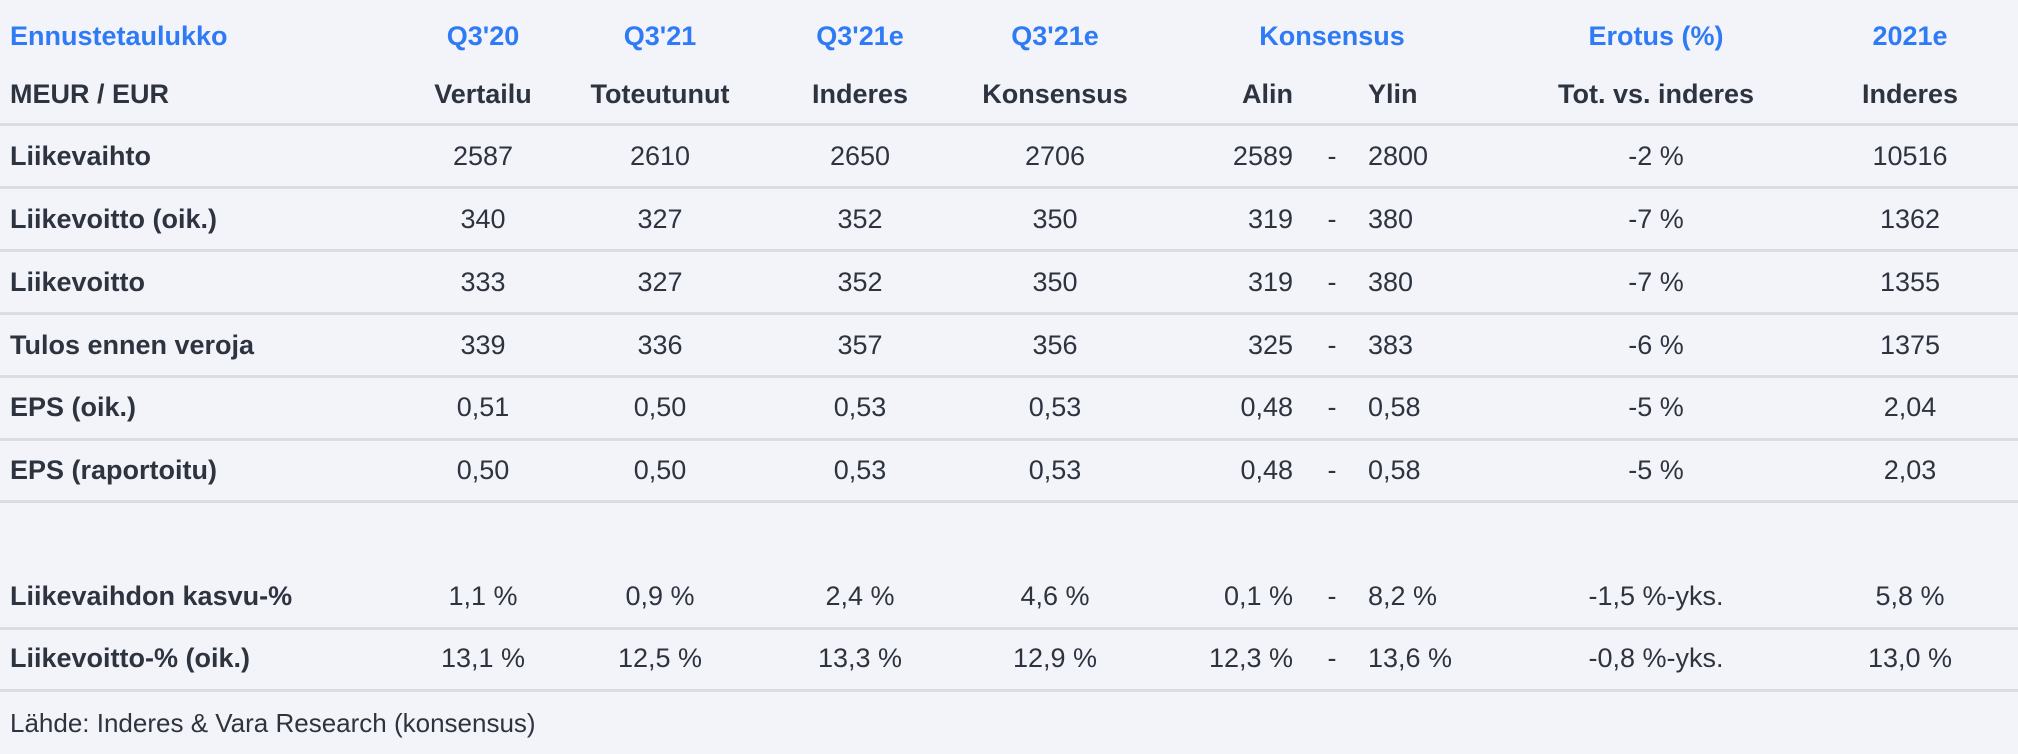 This screenshot has height=754, width=2018. I want to click on table-row: Liikevoitto 333 327 352 350 319 - 380 -7 % 1355, so click(1009, 282).